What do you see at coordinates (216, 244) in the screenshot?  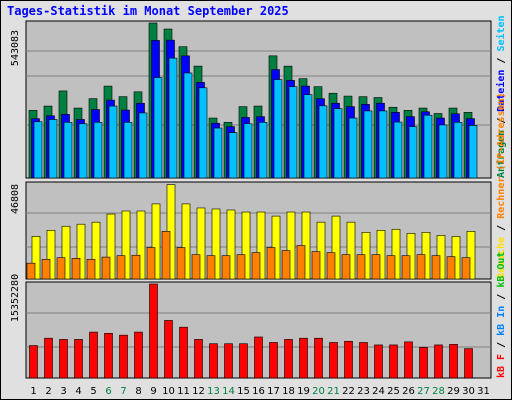 I see `bar-besuche-day-13-outline` at bounding box center [216, 244].